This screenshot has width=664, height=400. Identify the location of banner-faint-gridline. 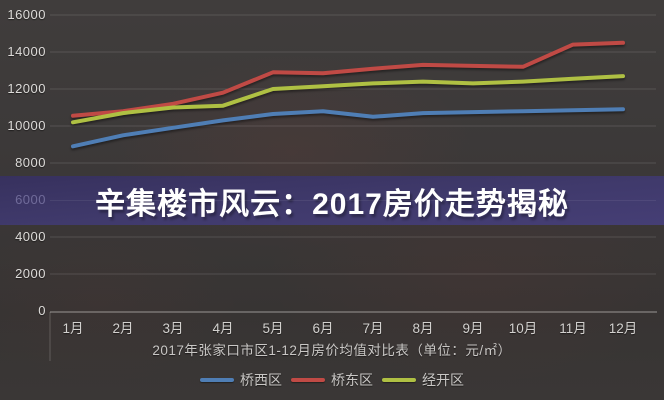
(353, 200).